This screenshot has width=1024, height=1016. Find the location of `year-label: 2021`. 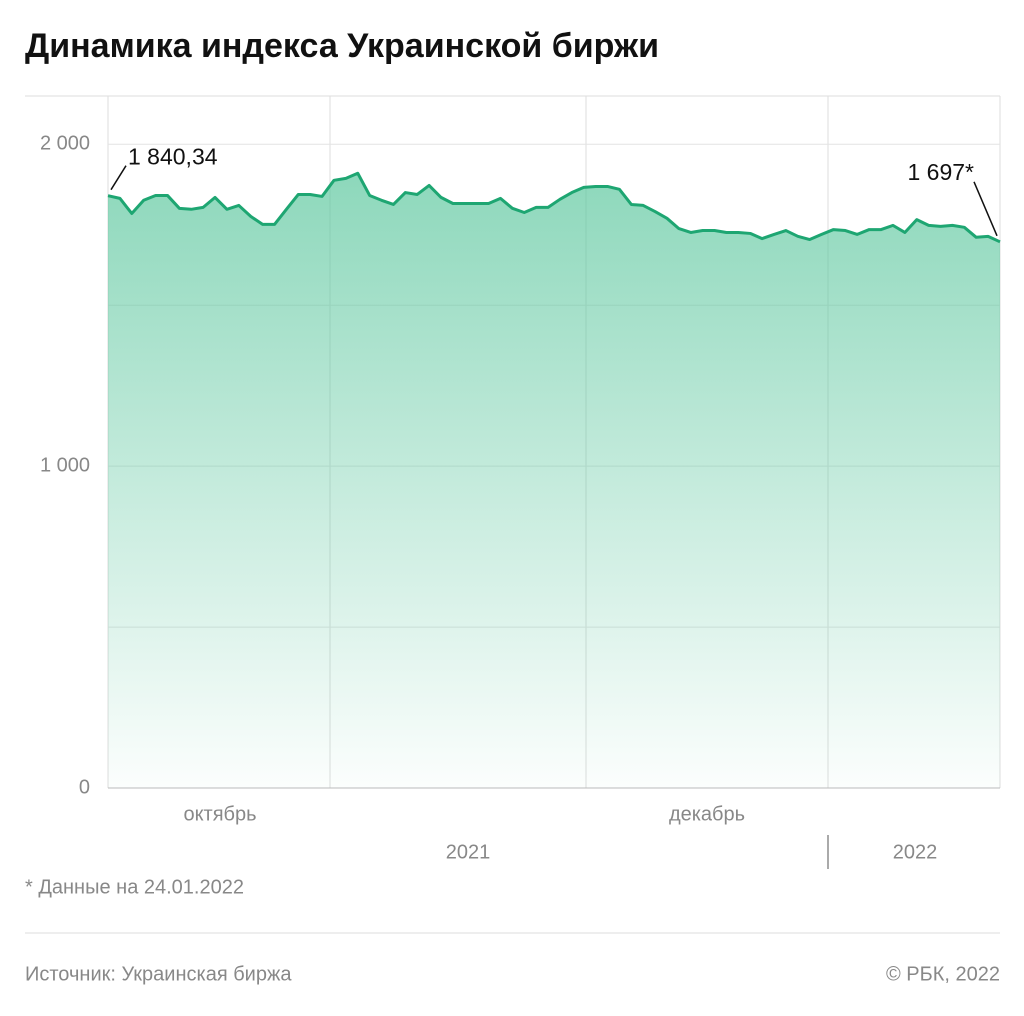

year-label: 2021 is located at coordinates (468, 852).